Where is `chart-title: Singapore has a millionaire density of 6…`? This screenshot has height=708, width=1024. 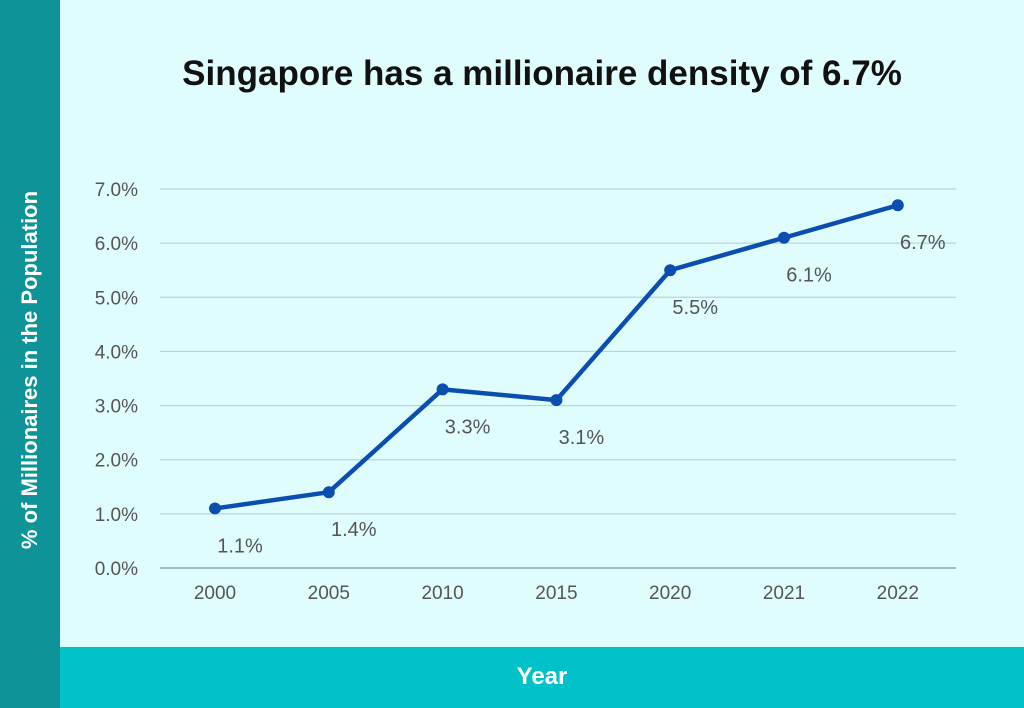 chart-title: Singapore has a millionaire density of 6… is located at coordinates (542, 73).